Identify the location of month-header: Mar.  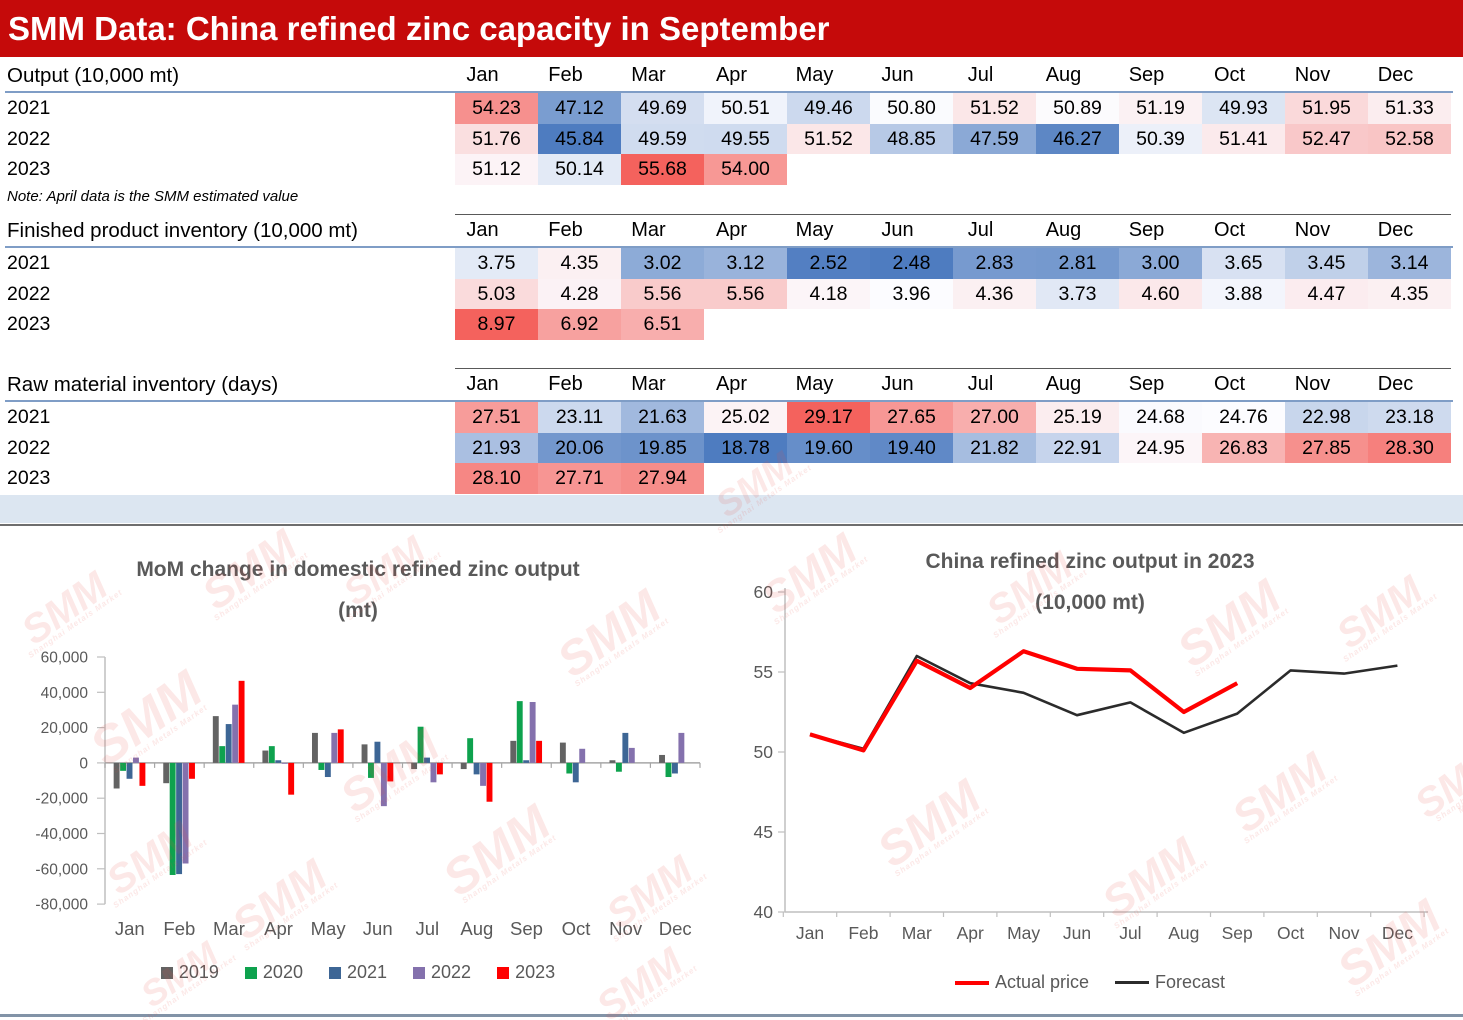
(648, 230).